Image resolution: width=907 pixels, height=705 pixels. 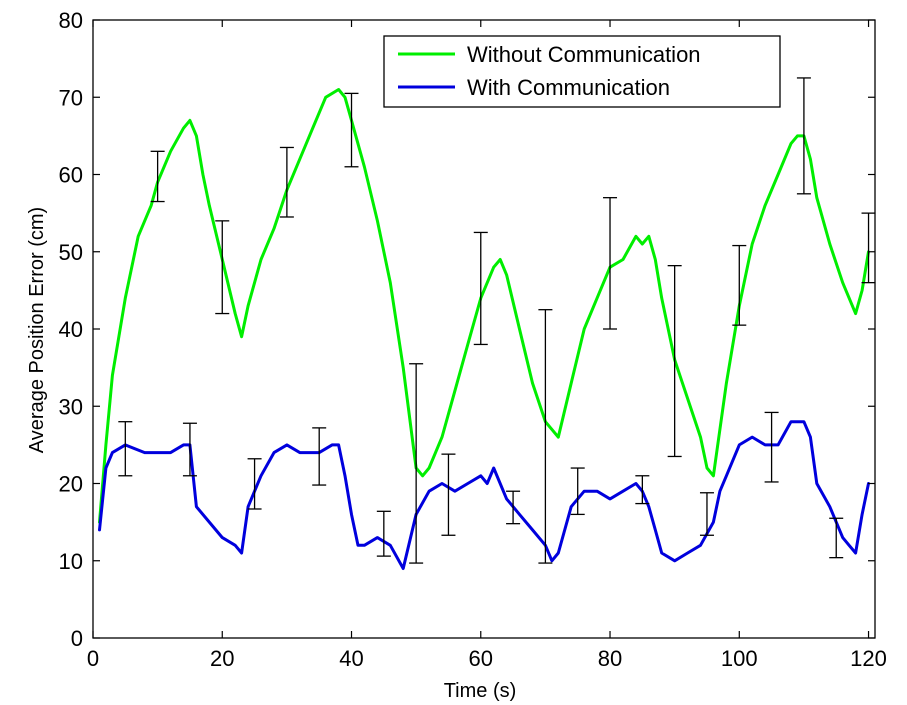 What do you see at coordinates (868, 658) in the screenshot?
I see `x-tick-label: 120` at bounding box center [868, 658].